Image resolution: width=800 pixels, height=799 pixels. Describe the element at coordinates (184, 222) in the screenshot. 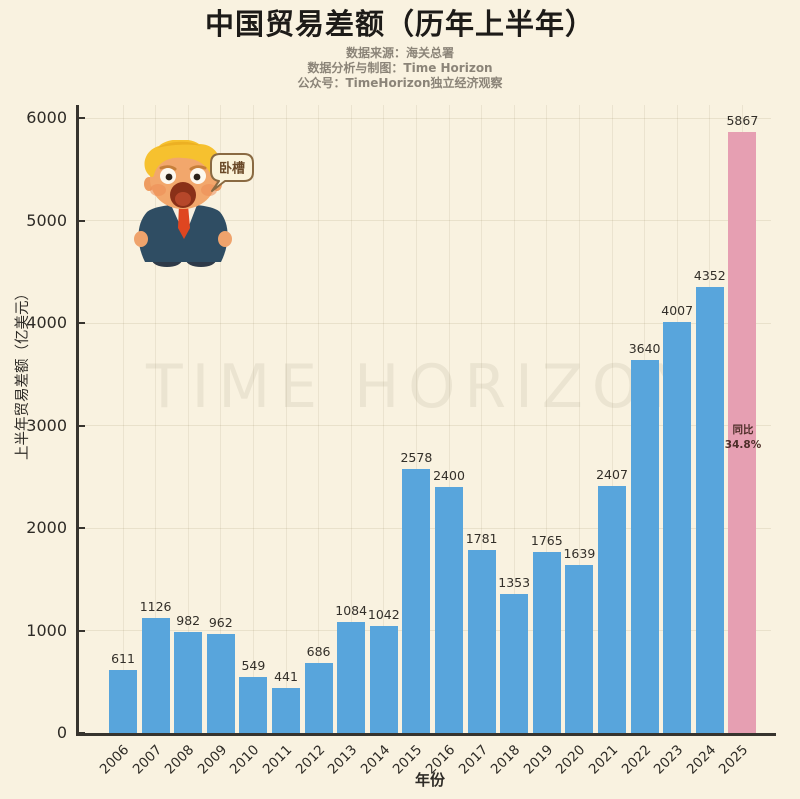

I see `sticker-tie` at that location.